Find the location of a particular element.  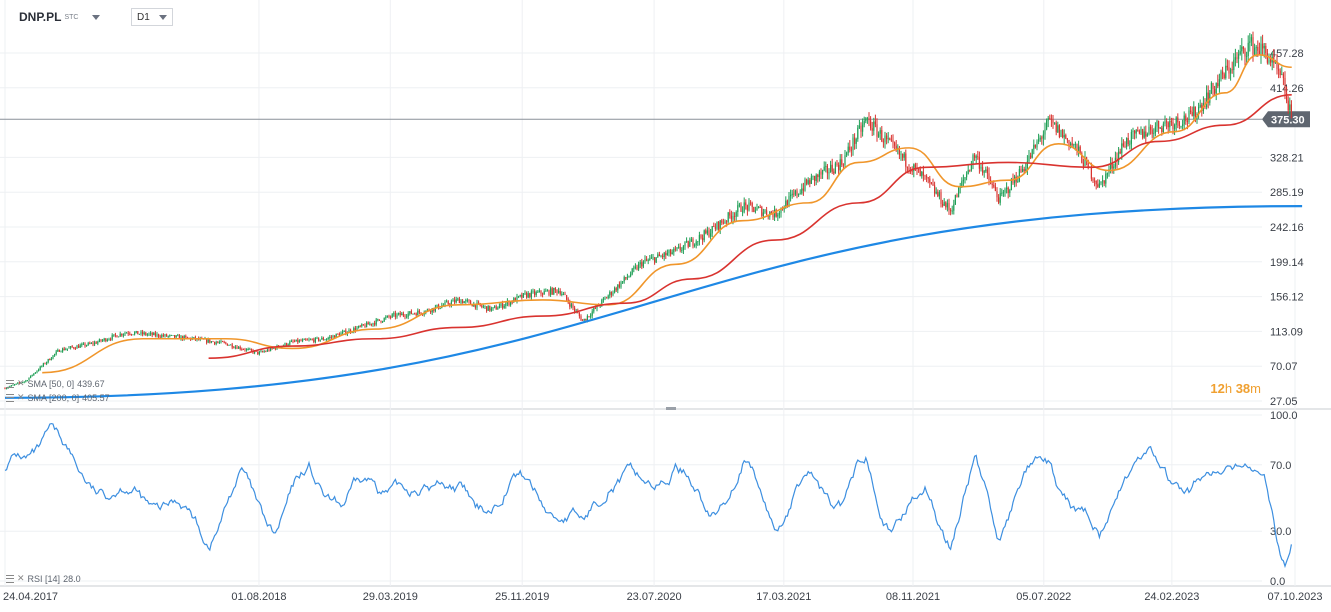

symbol-selector: DNP.PL STC is located at coordinates (60, 17).